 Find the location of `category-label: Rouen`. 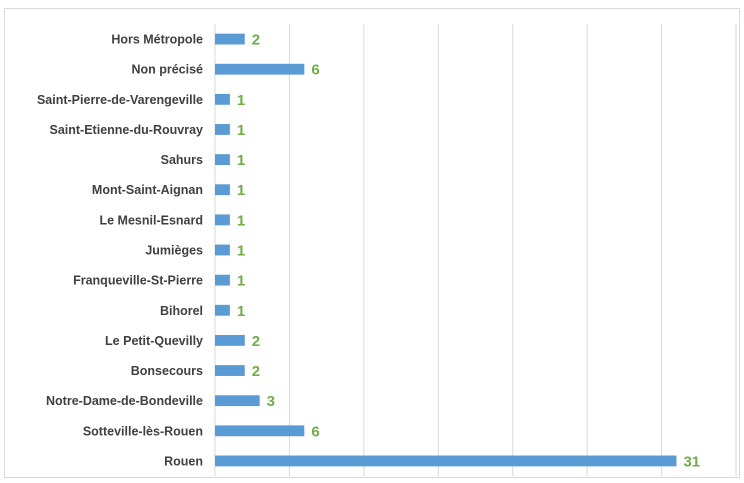

category-label: Rouen is located at coordinates (183, 461).